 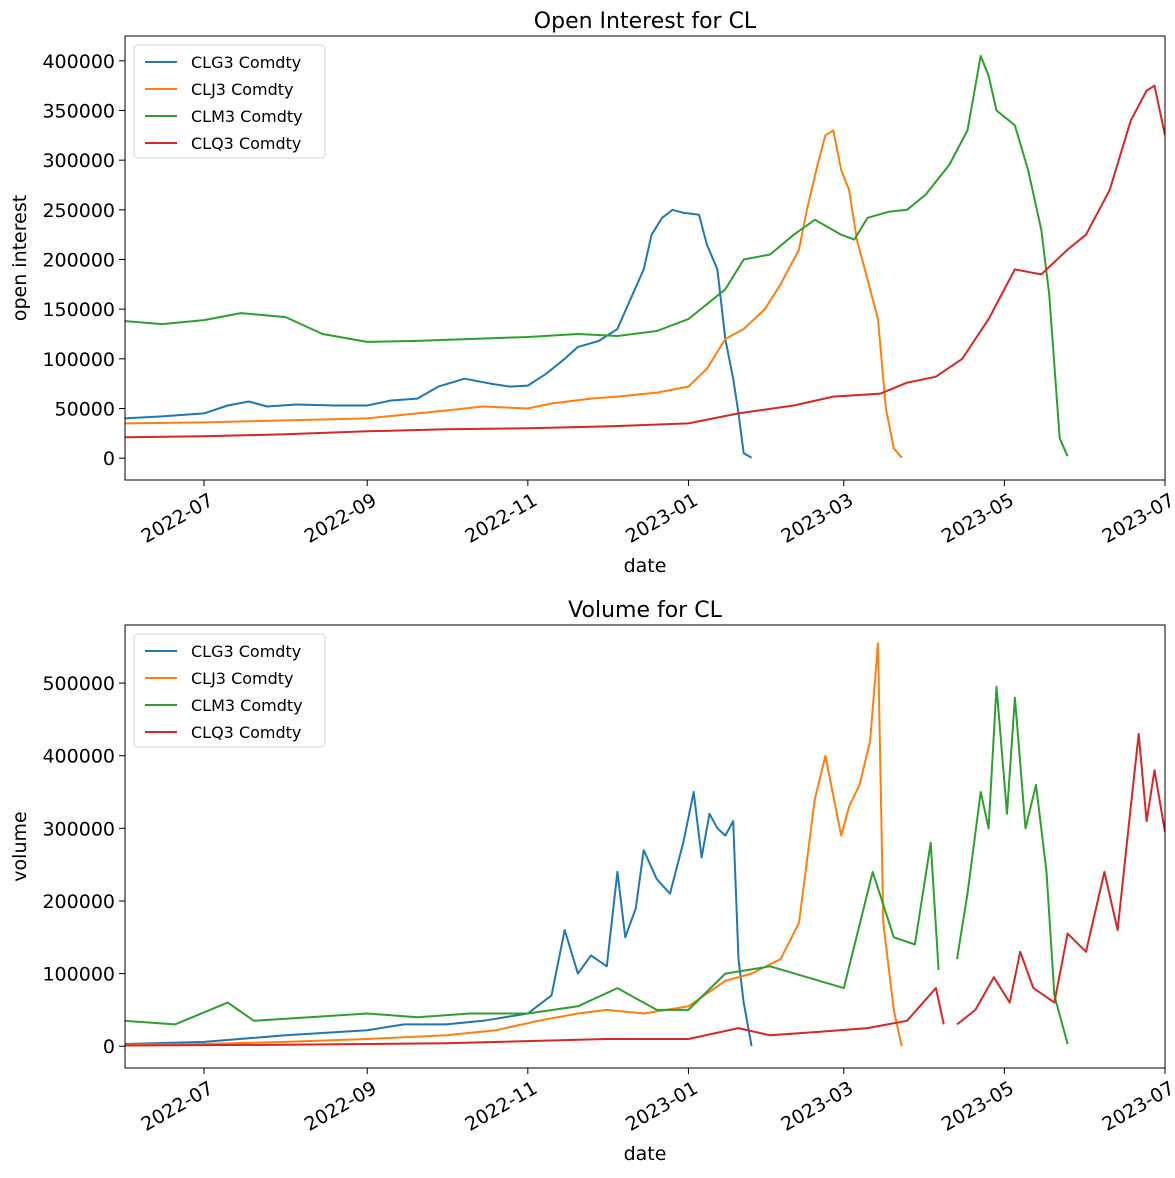 What do you see at coordinates (78, 211) in the screenshot?
I see `y-tick-label: 250000` at bounding box center [78, 211].